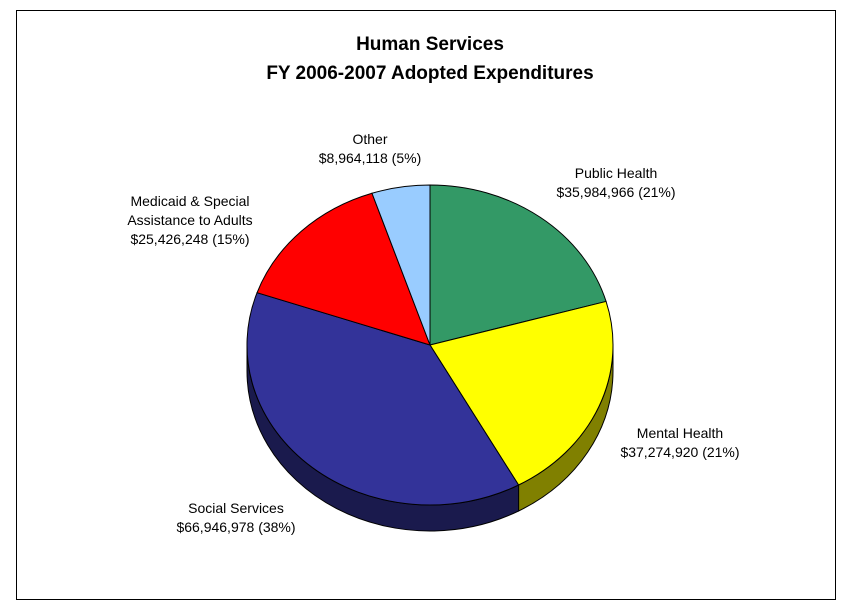 The height and width of the screenshot is (609, 852). Describe the element at coordinates (401, 265) in the screenshot. I see `slice-other` at that location.